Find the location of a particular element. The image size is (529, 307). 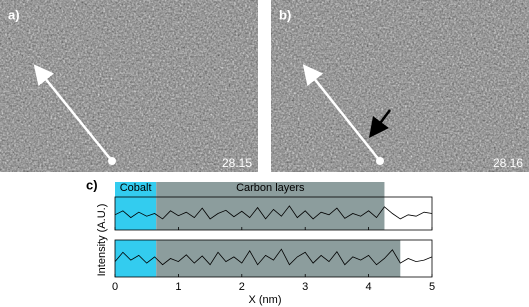

x-tick-label: 3 is located at coordinates (305, 287).